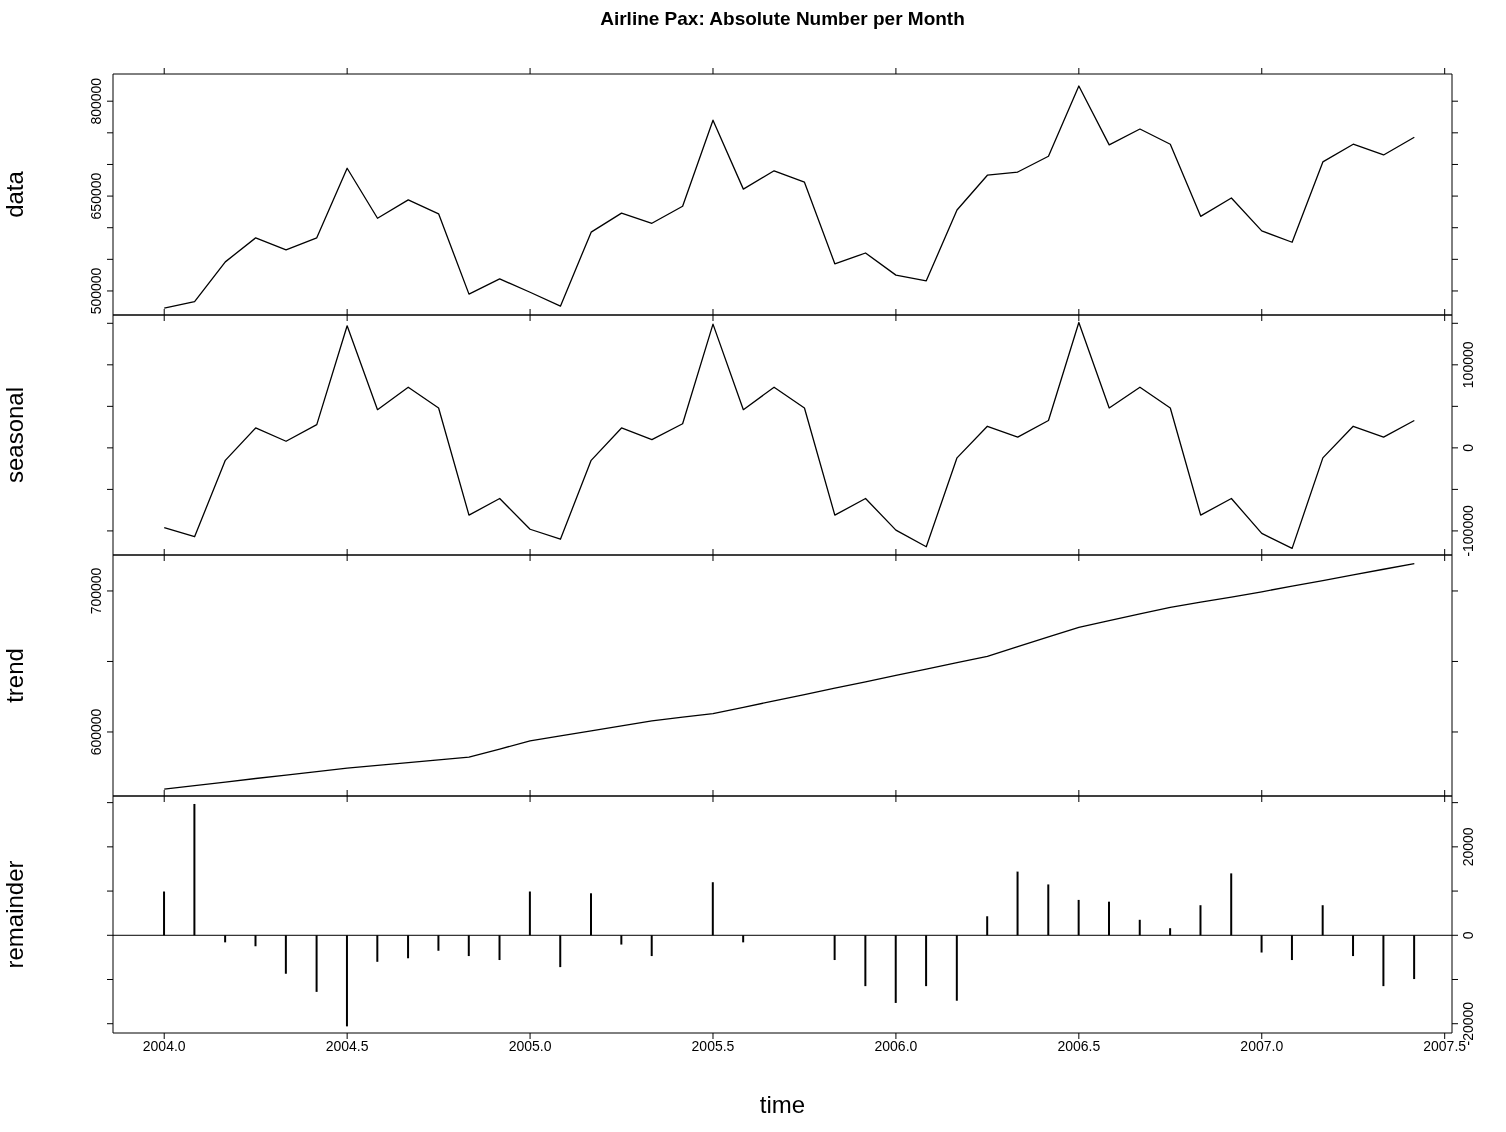  What do you see at coordinates (713, 1045) in the screenshot?
I see `x-tick-label: 2005.5` at bounding box center [713, 1045].